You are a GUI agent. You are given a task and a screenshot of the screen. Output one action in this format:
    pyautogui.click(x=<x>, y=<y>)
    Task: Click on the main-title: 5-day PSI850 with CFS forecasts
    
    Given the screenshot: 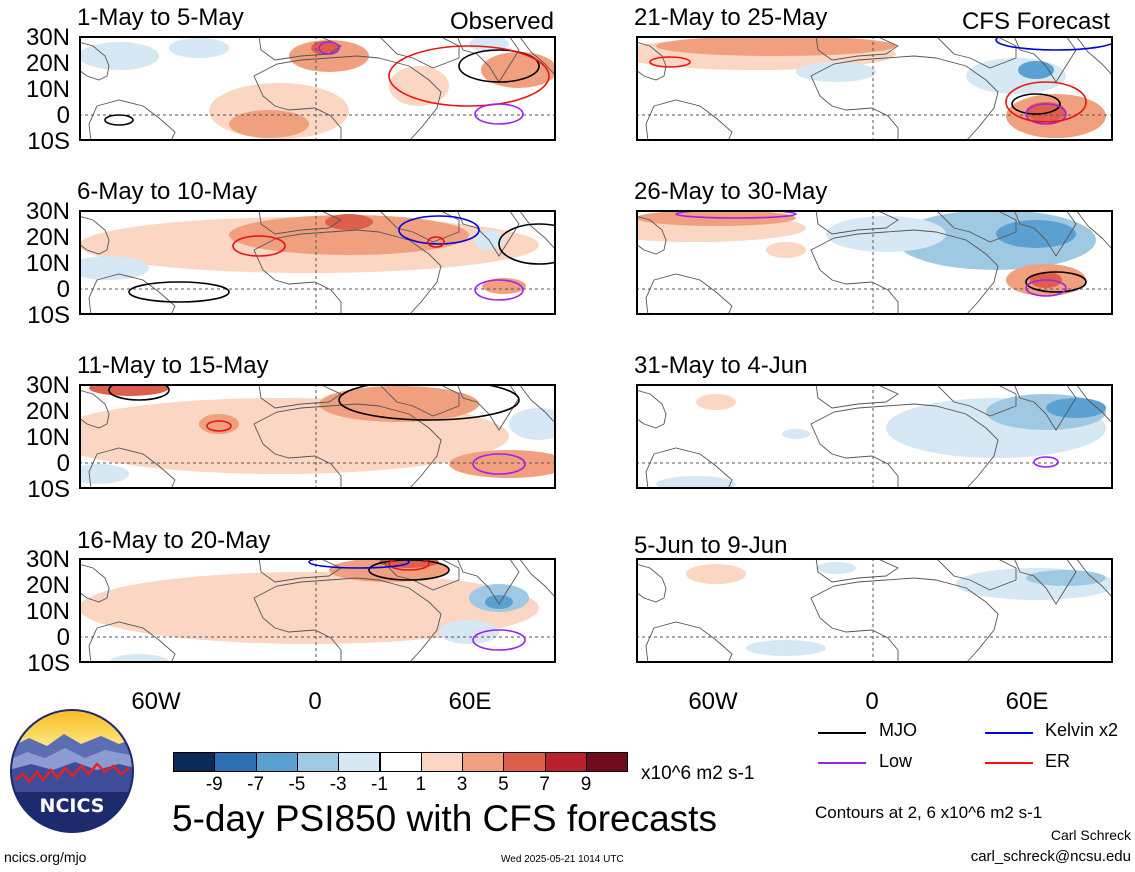 What is the action you would take?
    pyautogui.click(x=444, y=818)
    